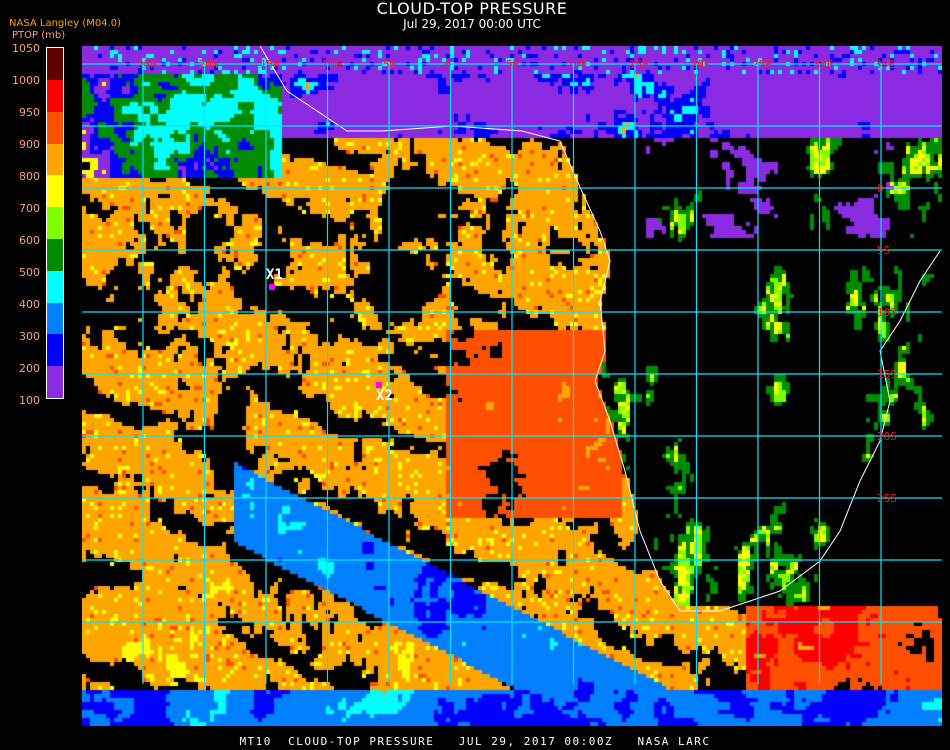 This screenshot has height=750, width=950. I want to click on legend-tick: 900, so click(29, 144).